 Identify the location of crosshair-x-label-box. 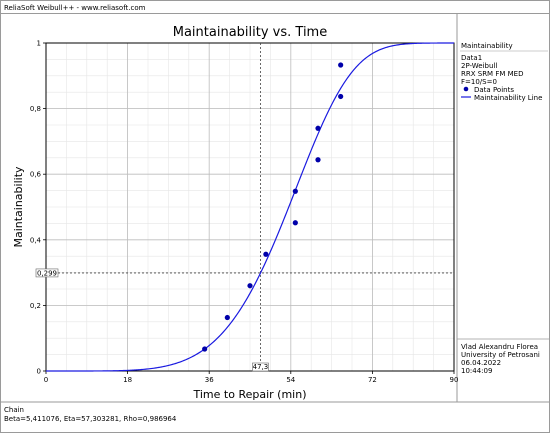
(260, 367).